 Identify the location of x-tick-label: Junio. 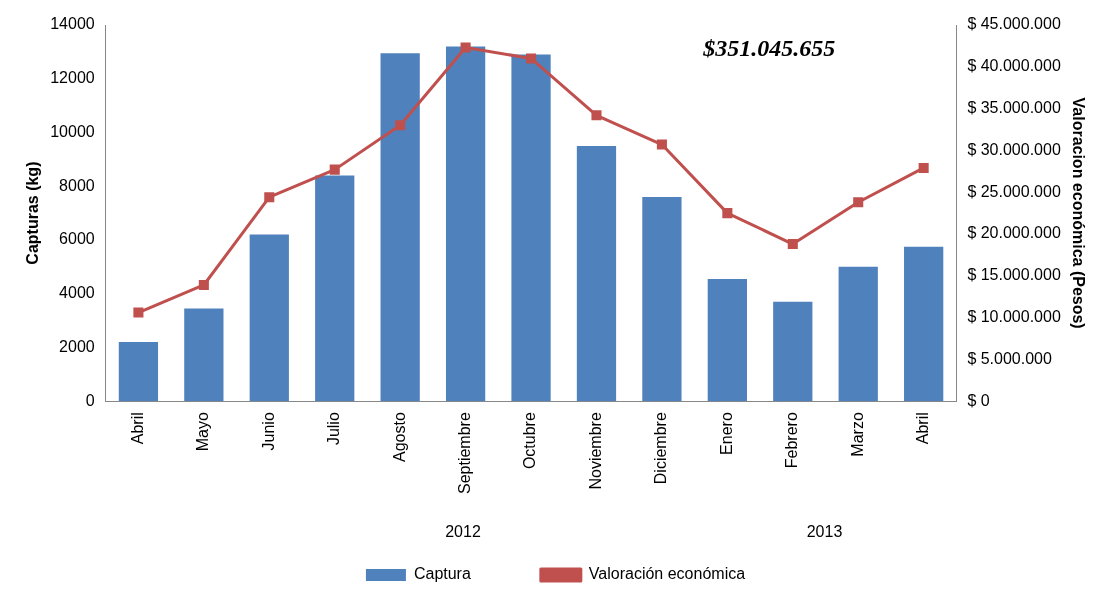
(268, 431).